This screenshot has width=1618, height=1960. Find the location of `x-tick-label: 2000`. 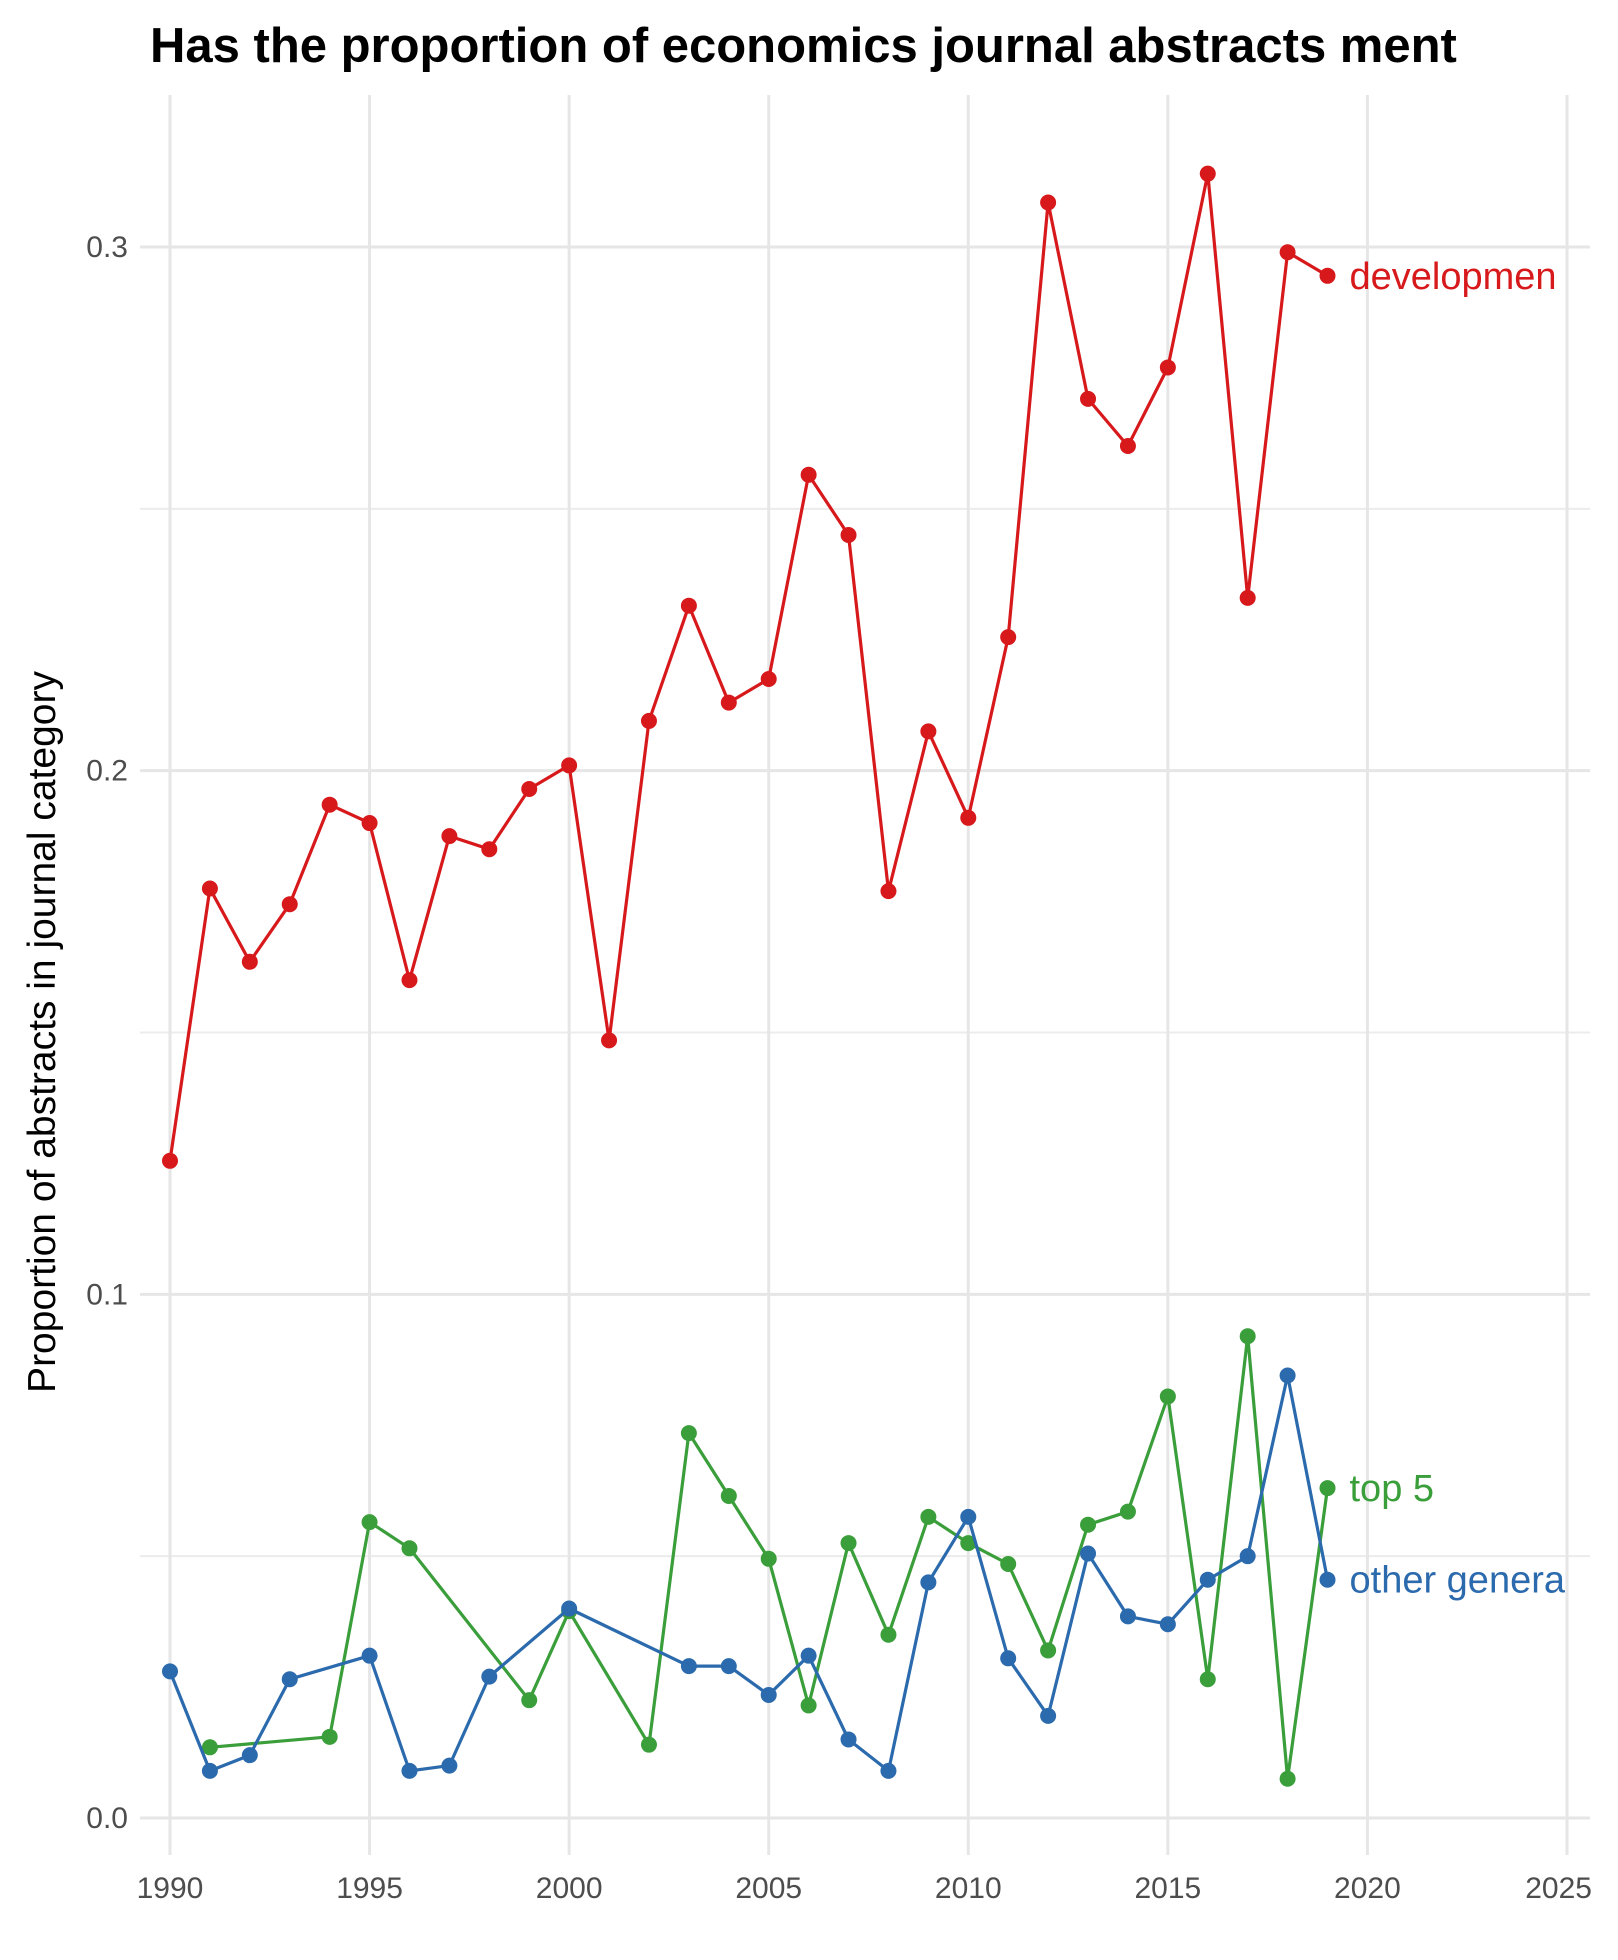

x-tick-label: 2000 is located at coordinates (569, 1888).